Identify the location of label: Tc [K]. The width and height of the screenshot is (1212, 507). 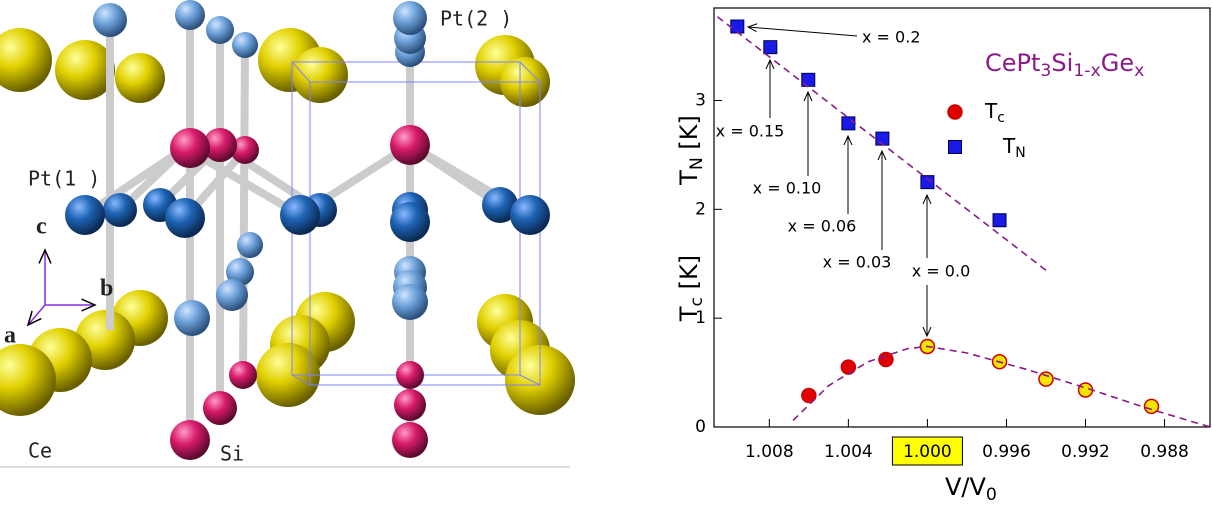
(691, 288).